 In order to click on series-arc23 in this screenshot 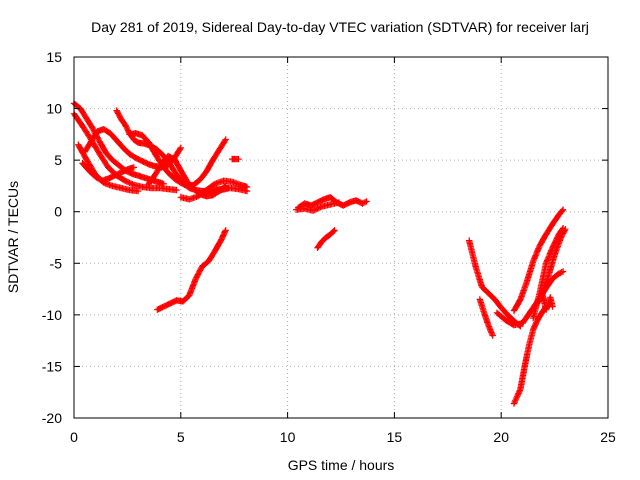, I will do `click(547, 301)`.